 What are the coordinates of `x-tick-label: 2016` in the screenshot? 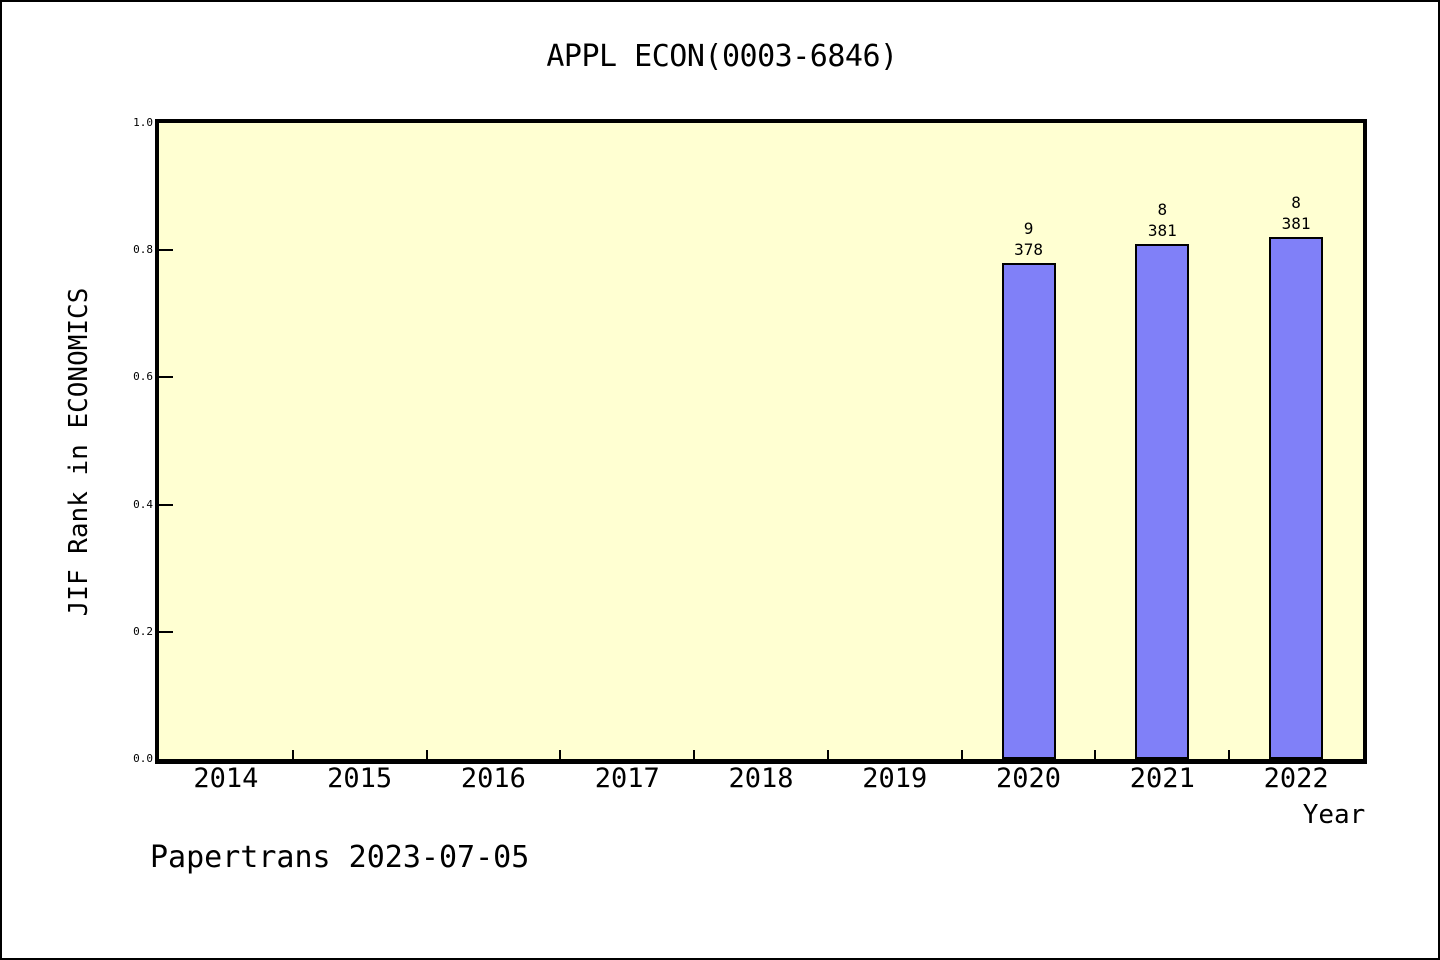 It's located at (493, 778).